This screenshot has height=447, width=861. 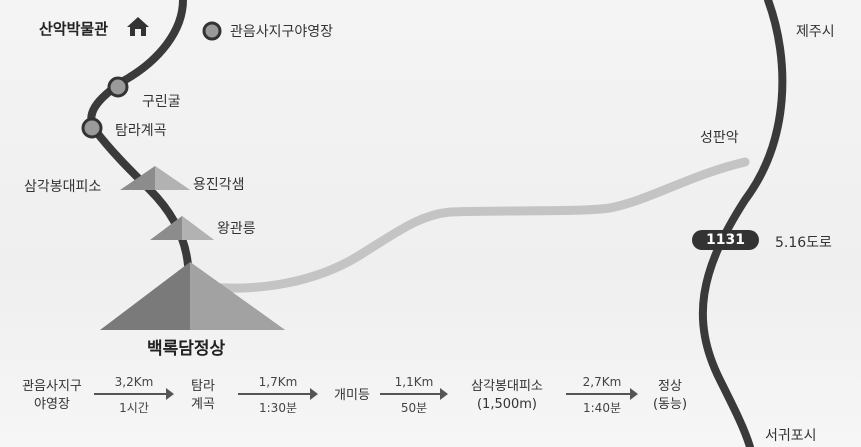 I want to click on stop-line1: 삼각봉대피소, so click(x=507, y=386).